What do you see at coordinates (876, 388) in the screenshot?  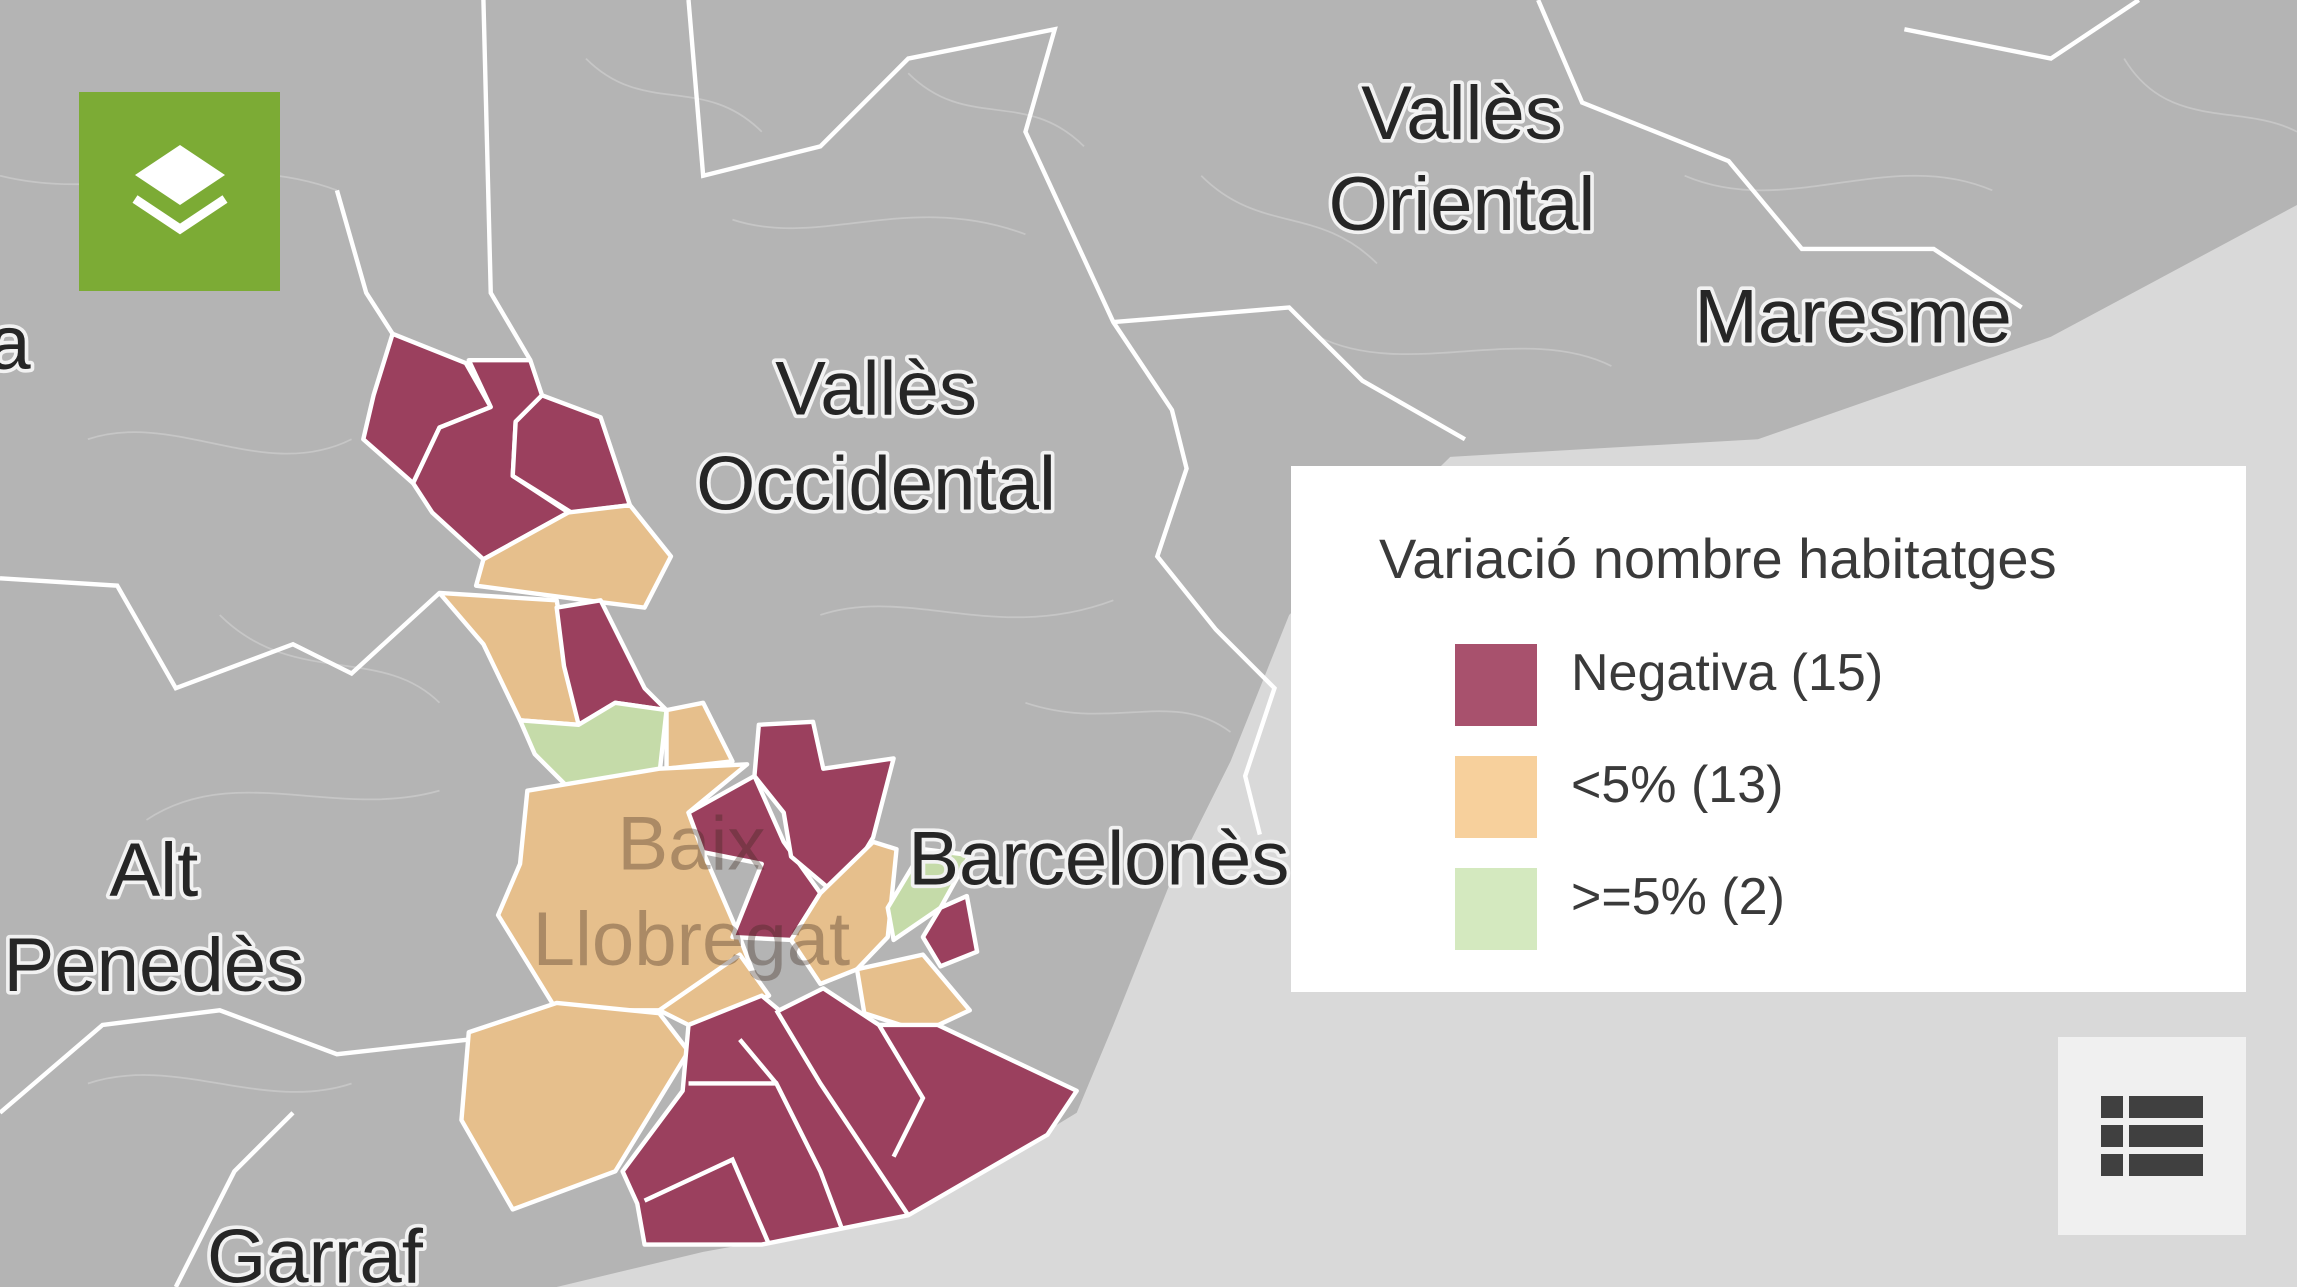 I see `label-valles-occidental: Vallès` at bounding box center [876, 388].